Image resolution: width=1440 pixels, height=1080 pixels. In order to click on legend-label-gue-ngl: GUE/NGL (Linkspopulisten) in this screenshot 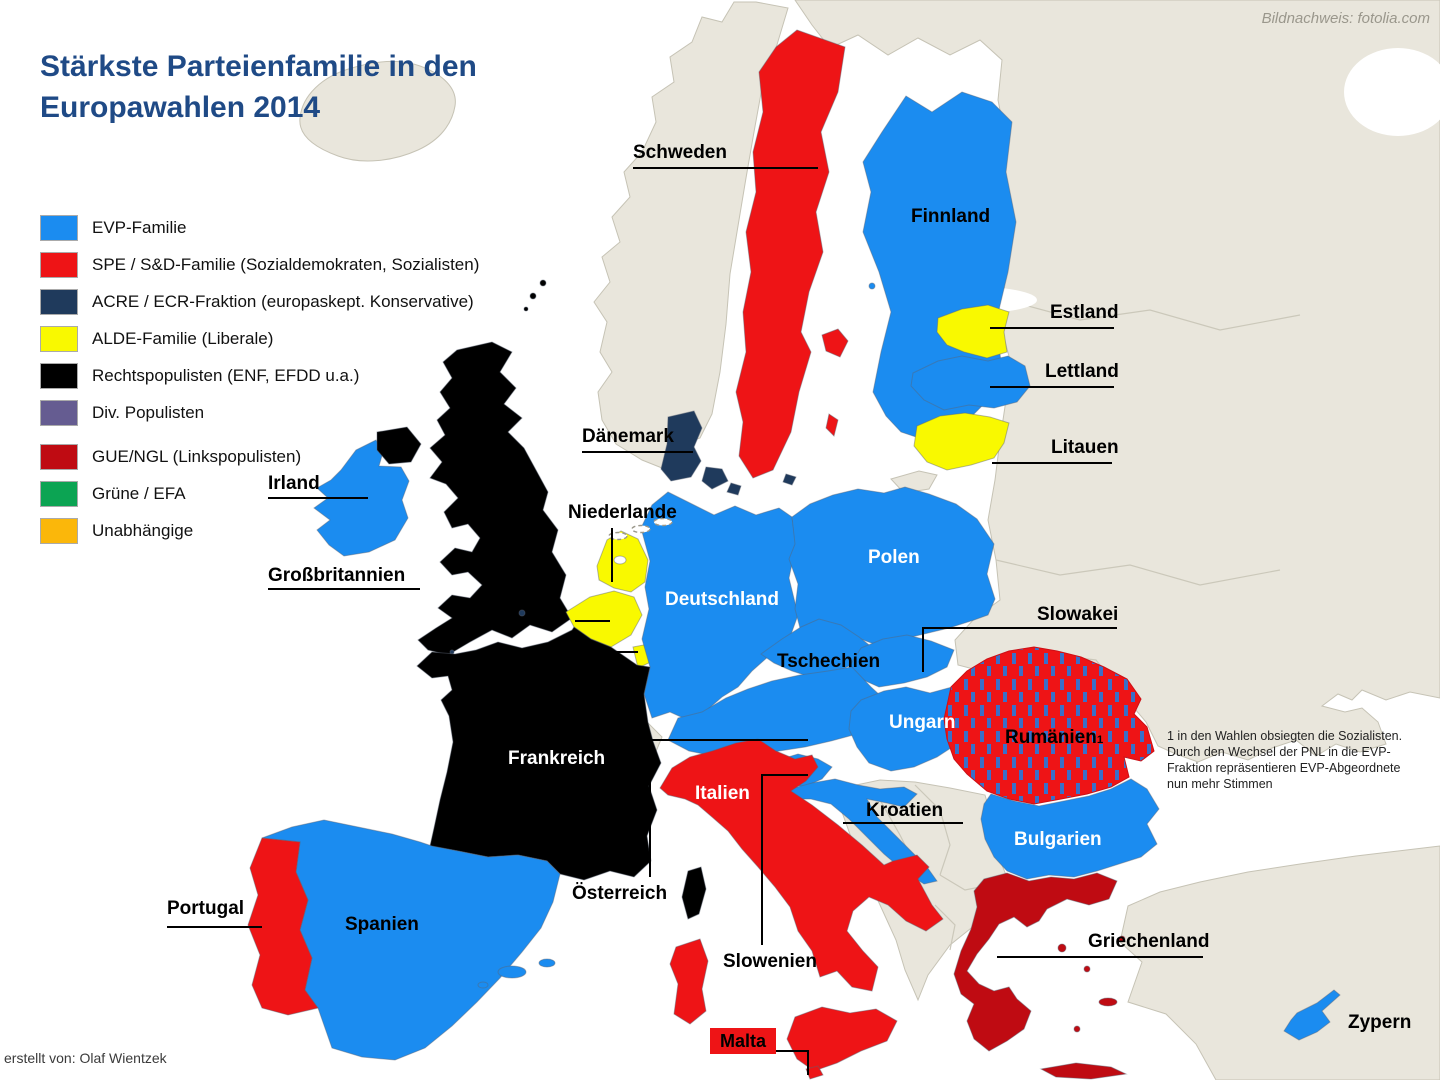, I will do `click(197, 456)`.